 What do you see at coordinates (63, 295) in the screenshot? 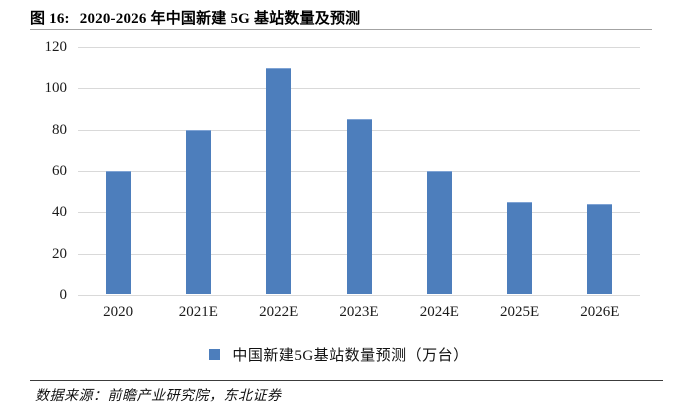
I see `y-axis-tick-label: 0` at bounding box center [63, 295].